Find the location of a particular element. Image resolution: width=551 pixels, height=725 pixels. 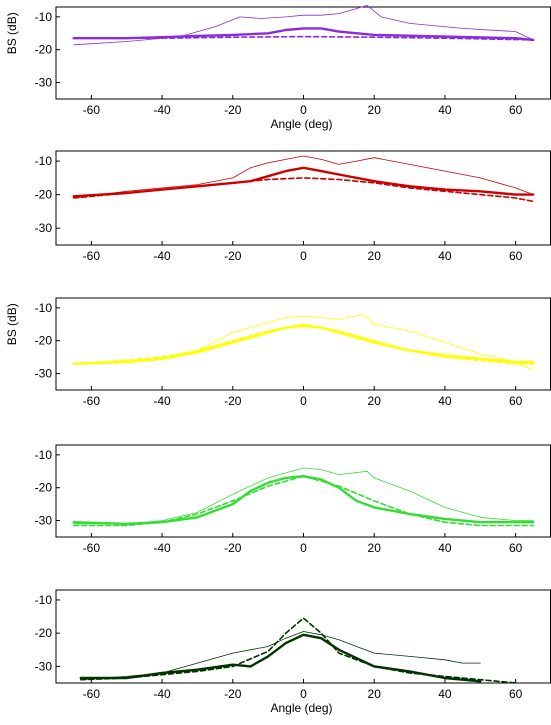

chart-panel-2: -10 -20 -30 -60 -40 -20 0 20 40 60 is located at coordinates (293, 206).